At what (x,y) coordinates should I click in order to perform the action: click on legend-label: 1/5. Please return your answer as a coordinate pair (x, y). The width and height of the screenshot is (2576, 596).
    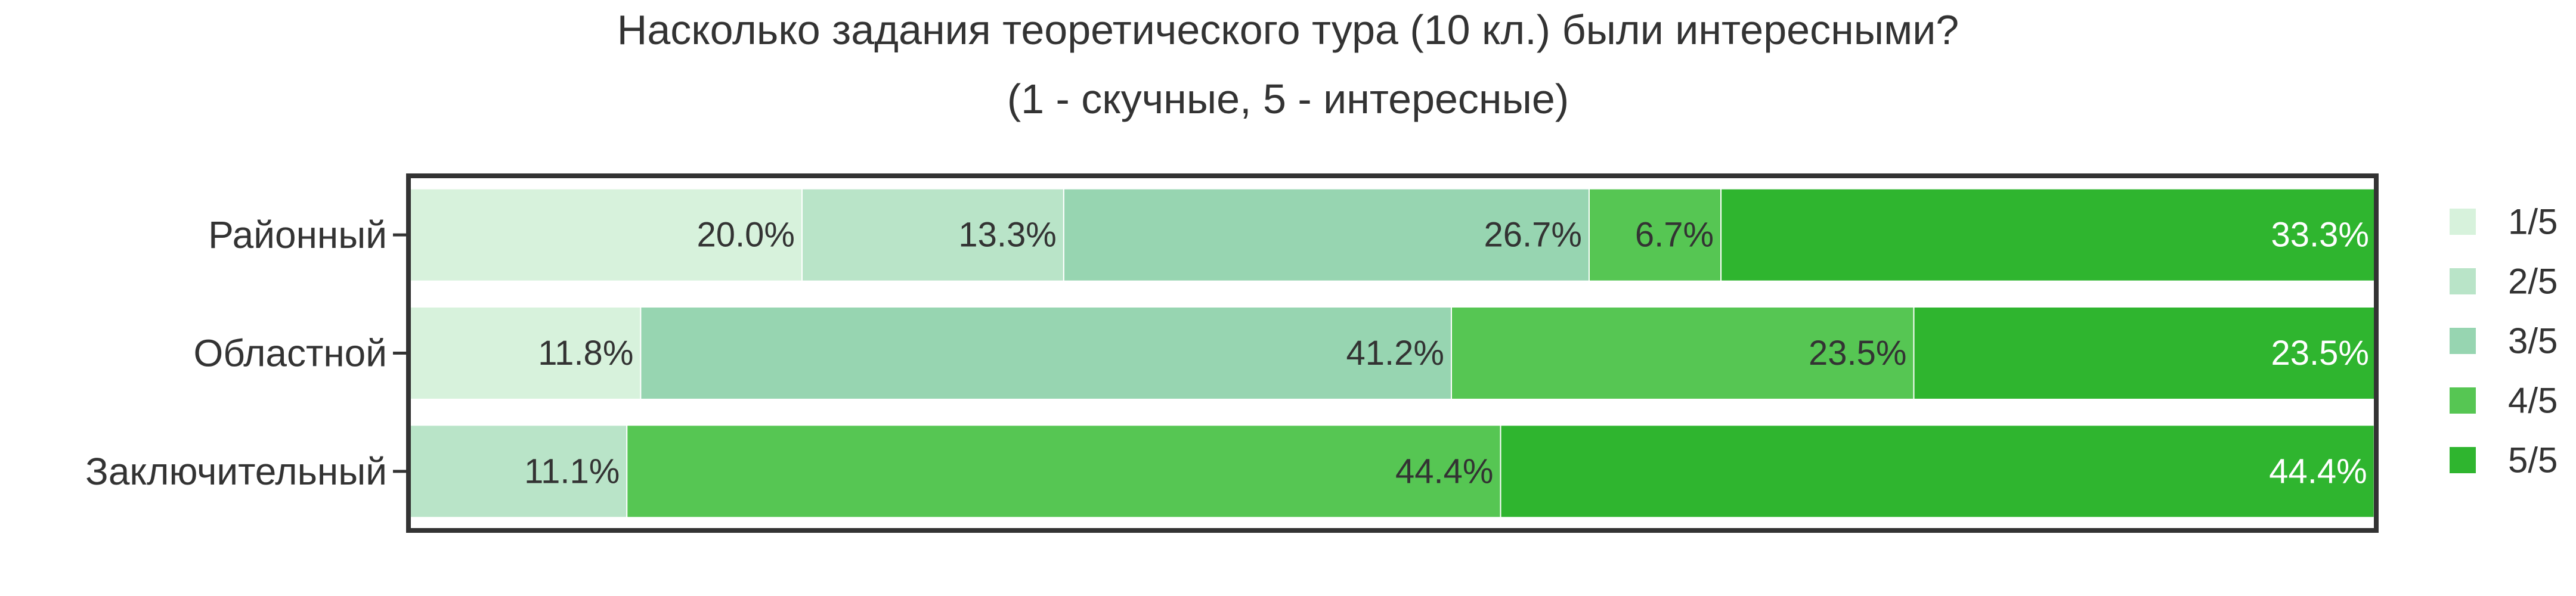
    Looking at the image, I should click on (2533, 222).